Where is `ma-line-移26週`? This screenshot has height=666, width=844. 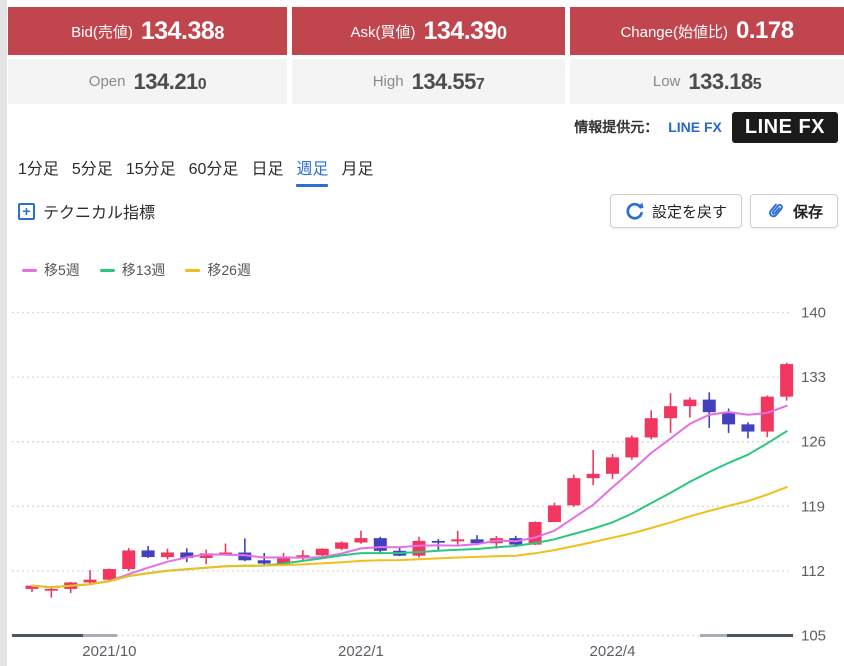 ma-line-移26週 is located at coordinates (409, 537).